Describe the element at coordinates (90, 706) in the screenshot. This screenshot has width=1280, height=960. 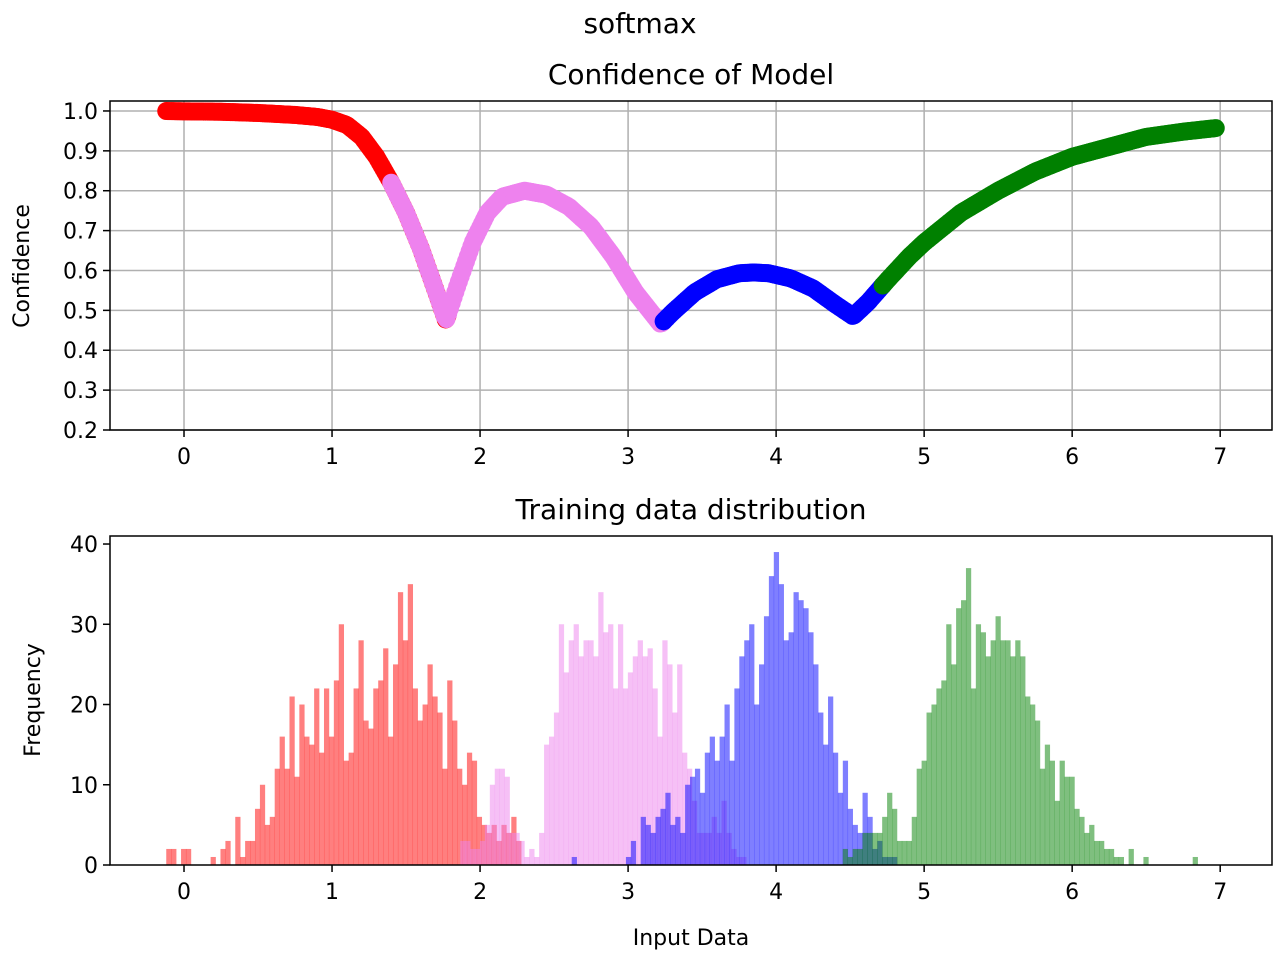
I see `distribution-y-ticks: 0 10 20 30 40` at that location.